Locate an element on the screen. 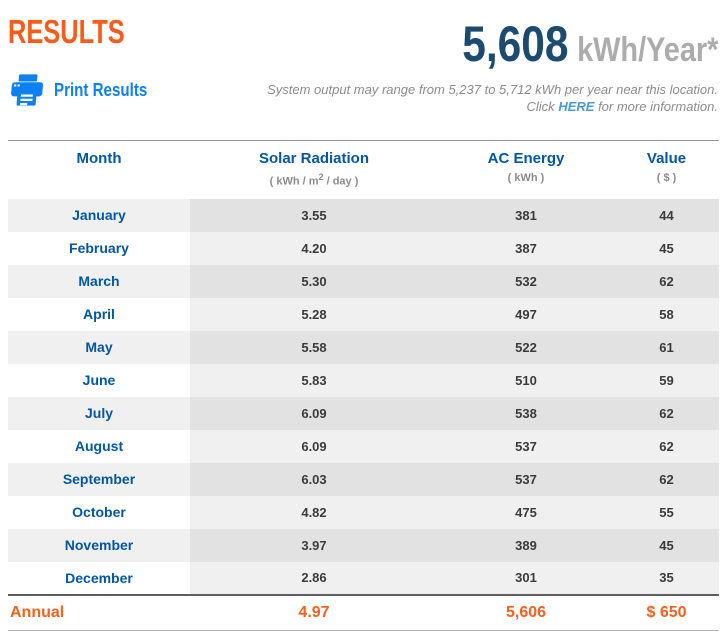 Image resolution: width=727 pixels, height=635 pixels. col-header-solar-radiation: Solar Radiation ( kWh / m2 / day ) is located at coordinates (314, 169).